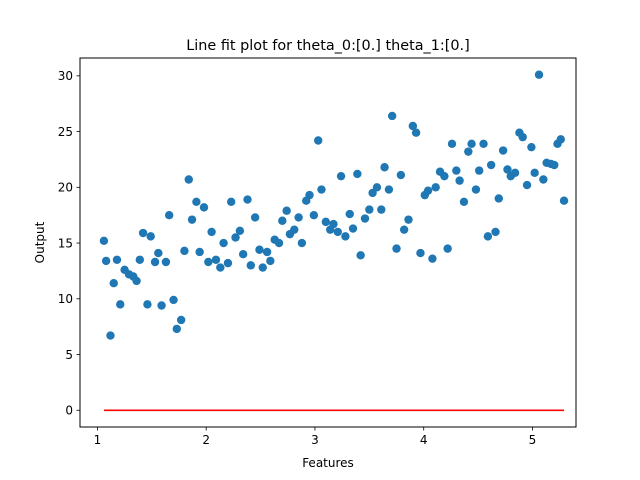 This screenshot has width=640, height=480. I want to click on x-tick-label: 5, so click(533, 440).